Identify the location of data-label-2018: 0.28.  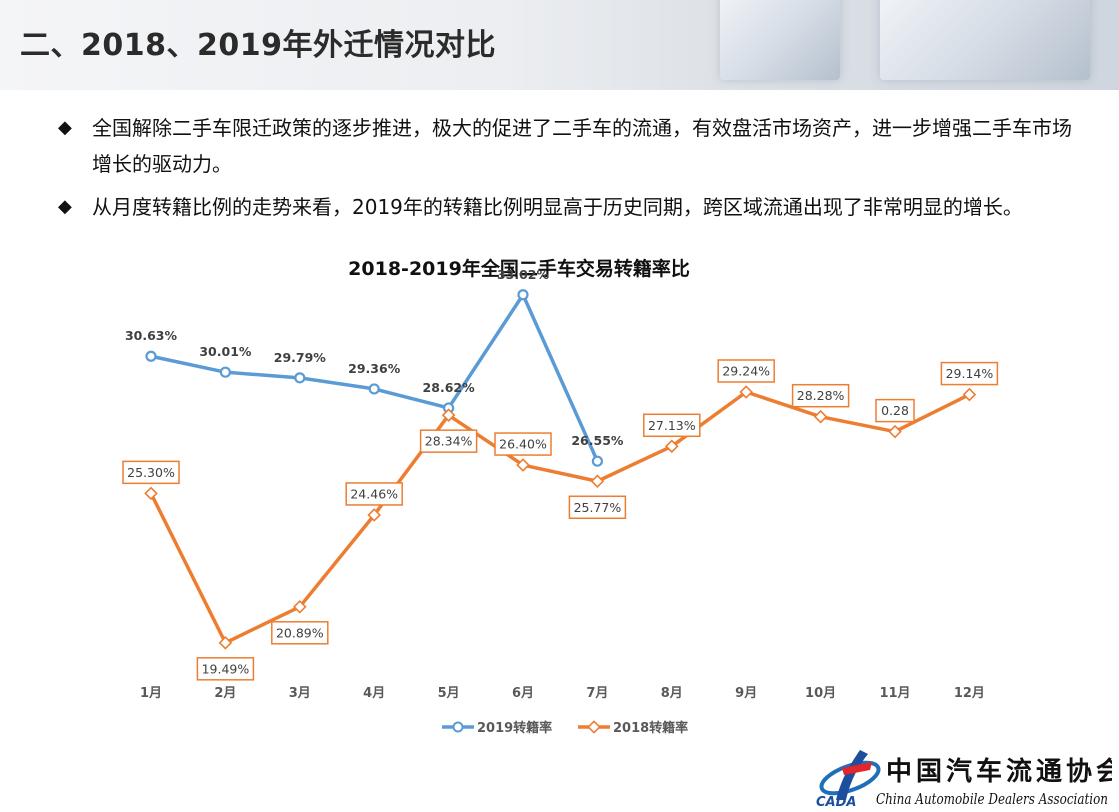
(895, 410).